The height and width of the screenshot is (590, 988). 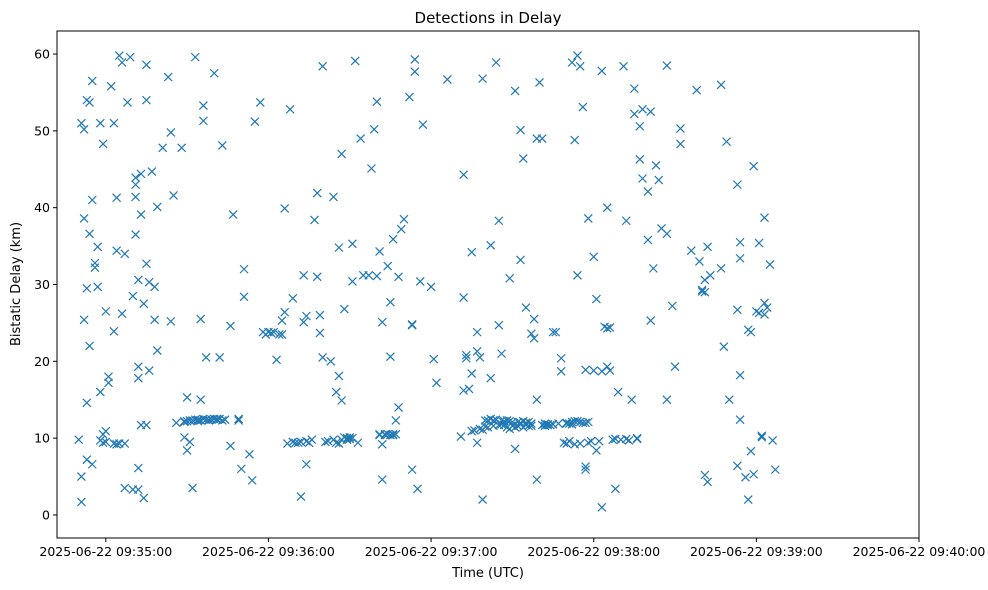 What do you see at coordinates (756, 551) in the screenshot?
I see `x-tick-label: 2025-06-22 09:39:00` at bounding box center [756, 551].